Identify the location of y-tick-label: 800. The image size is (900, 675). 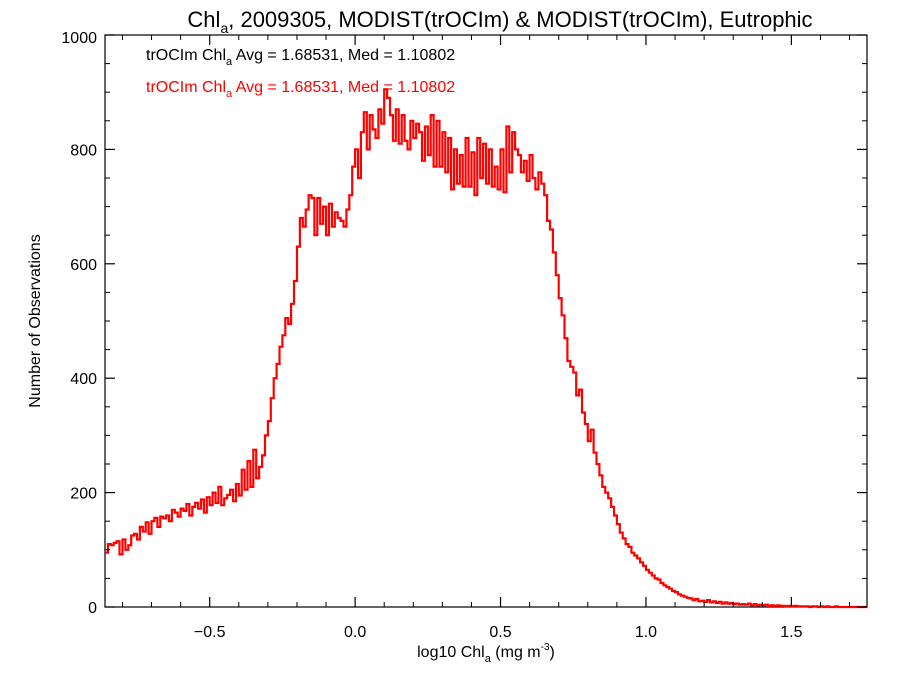
(83, 150).